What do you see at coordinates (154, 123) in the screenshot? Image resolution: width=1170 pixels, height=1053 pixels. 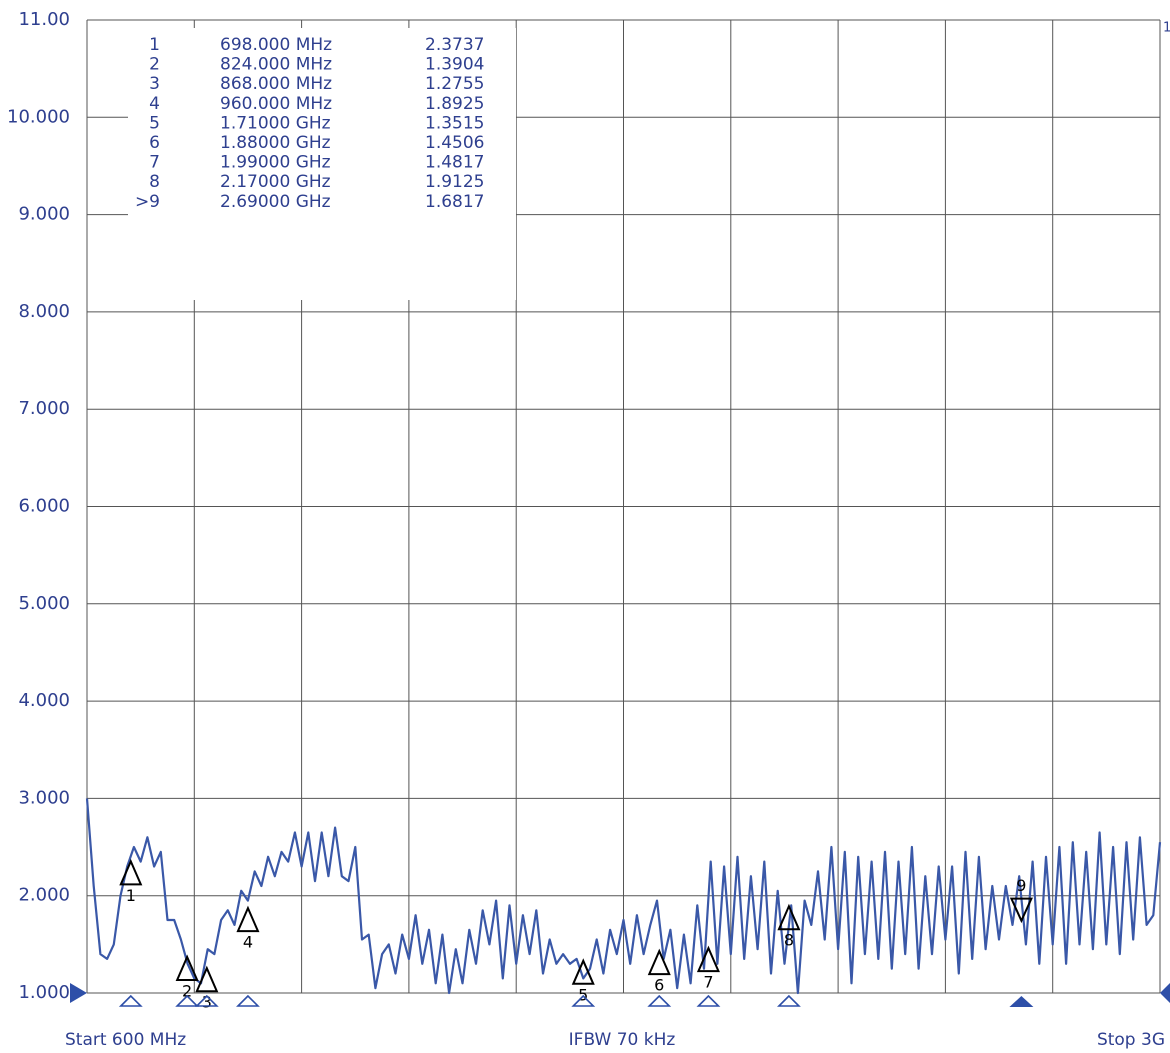 I see `marker-number: 5` at bounding box center [154, 123].